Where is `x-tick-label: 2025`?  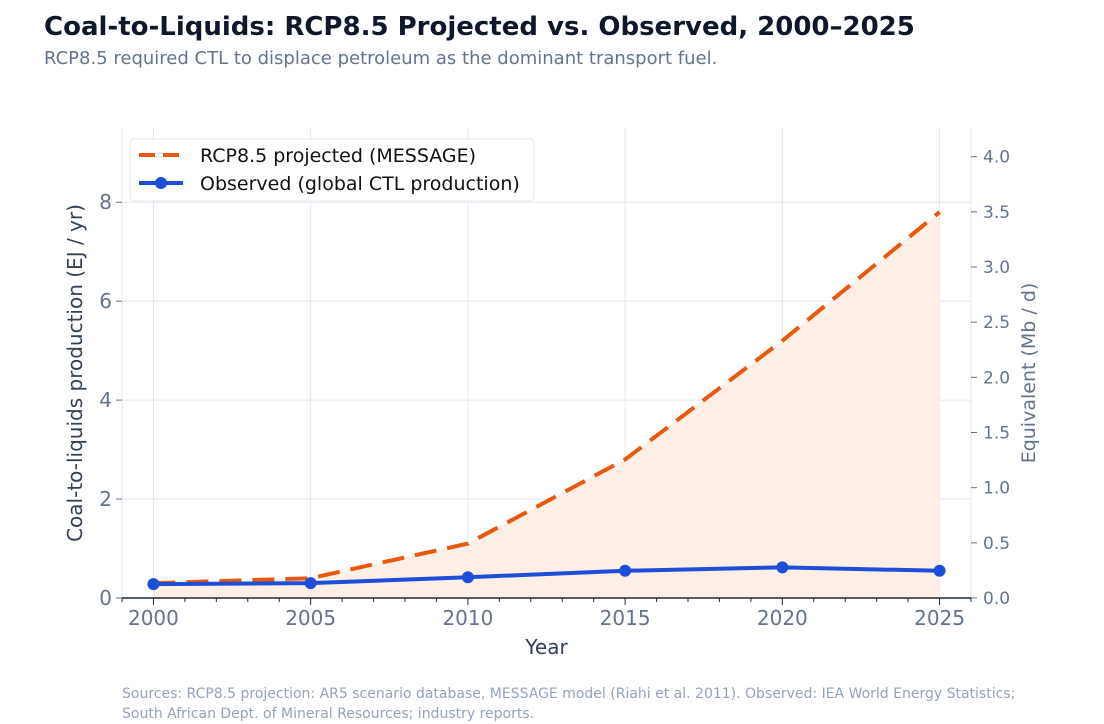 x-tick-label: 2025 is located at coordinates (939, 618).